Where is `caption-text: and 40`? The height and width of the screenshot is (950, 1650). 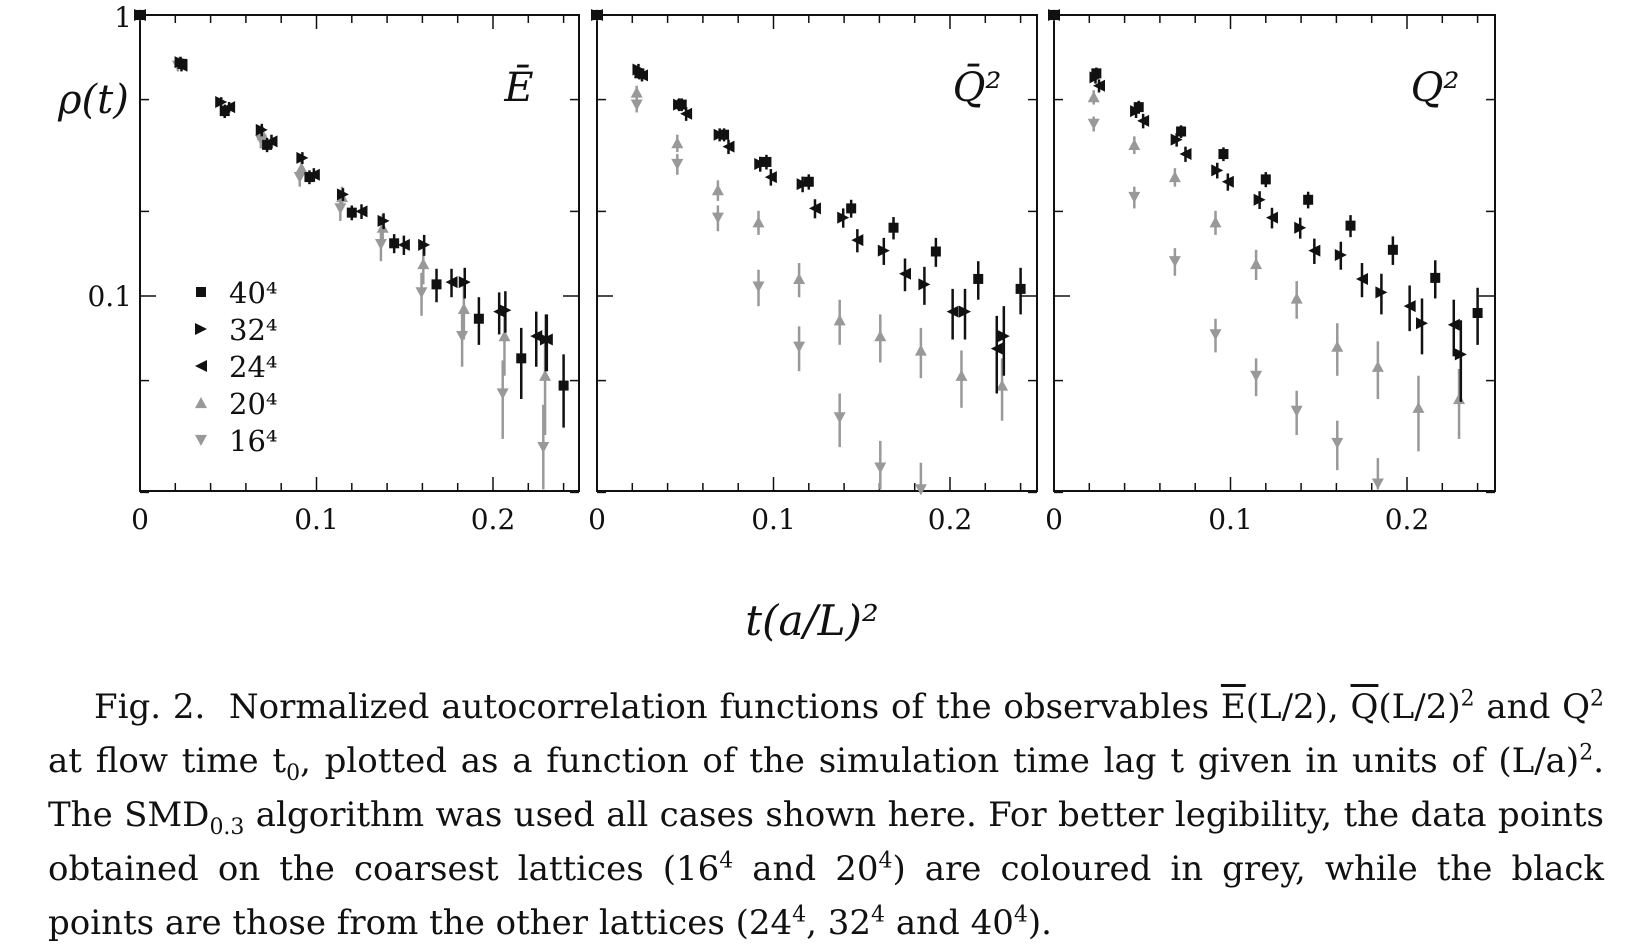
caption-text: and 40 is located at coordinates (949, 923).